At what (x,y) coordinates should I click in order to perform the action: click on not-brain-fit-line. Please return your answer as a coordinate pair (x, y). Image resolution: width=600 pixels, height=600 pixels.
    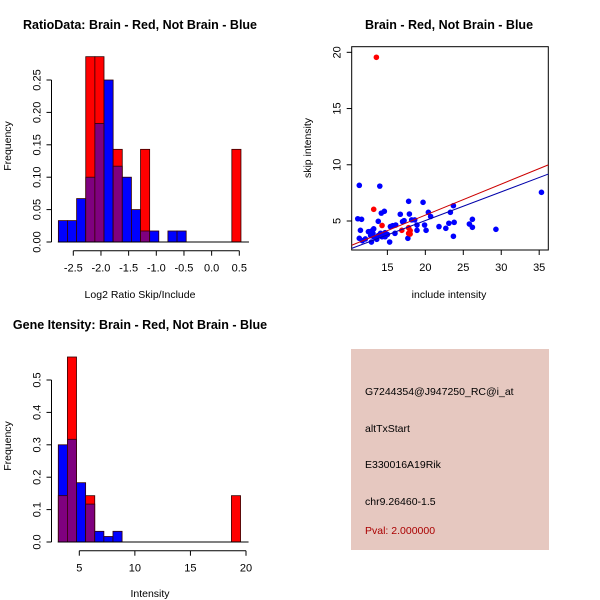
    Looking at the image, I should click on (450, 211).